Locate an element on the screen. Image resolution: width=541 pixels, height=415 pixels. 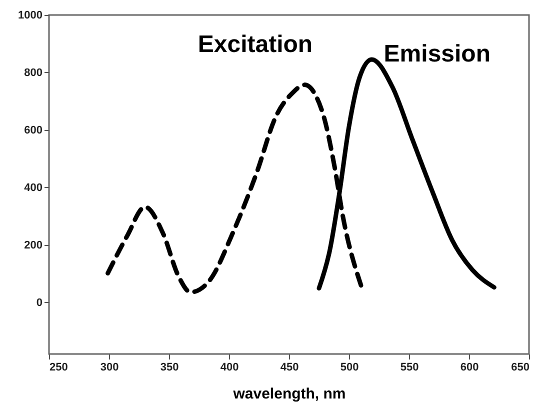
x-tick-label: 400 is located at coordinates (229, 368).